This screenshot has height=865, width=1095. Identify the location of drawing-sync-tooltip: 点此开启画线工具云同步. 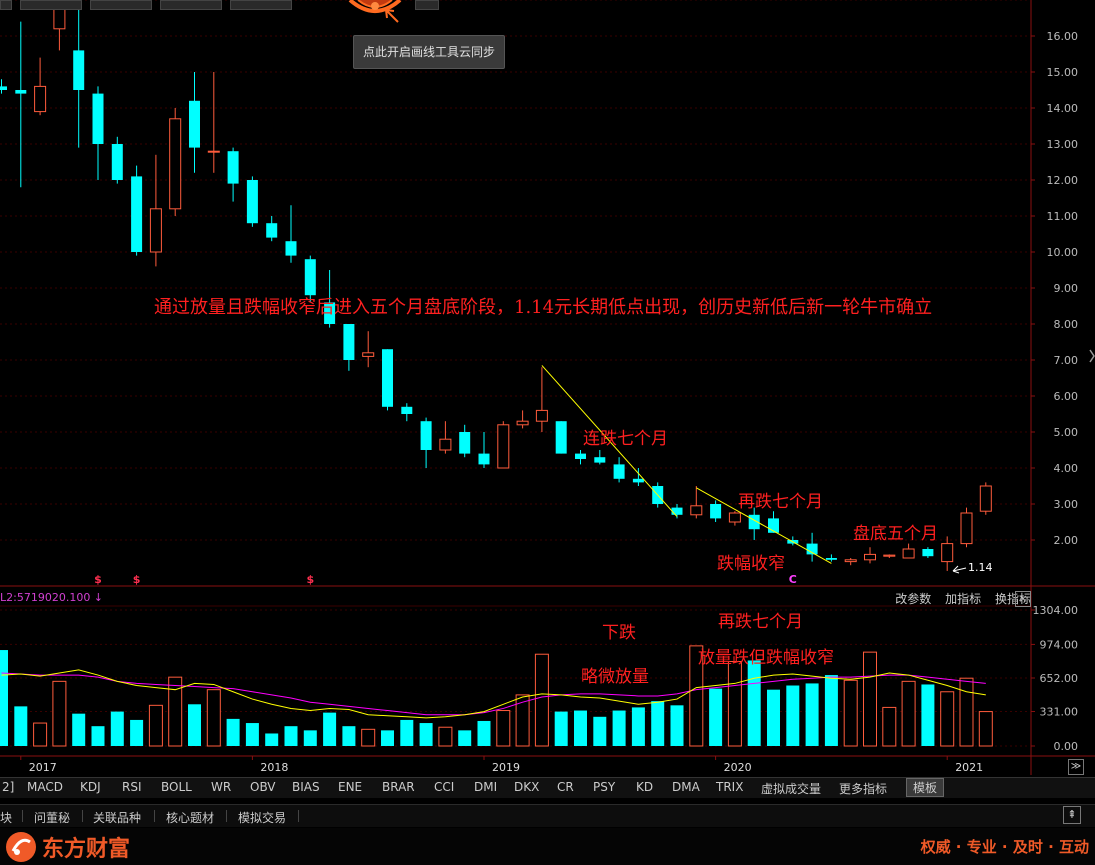
(429, 52).